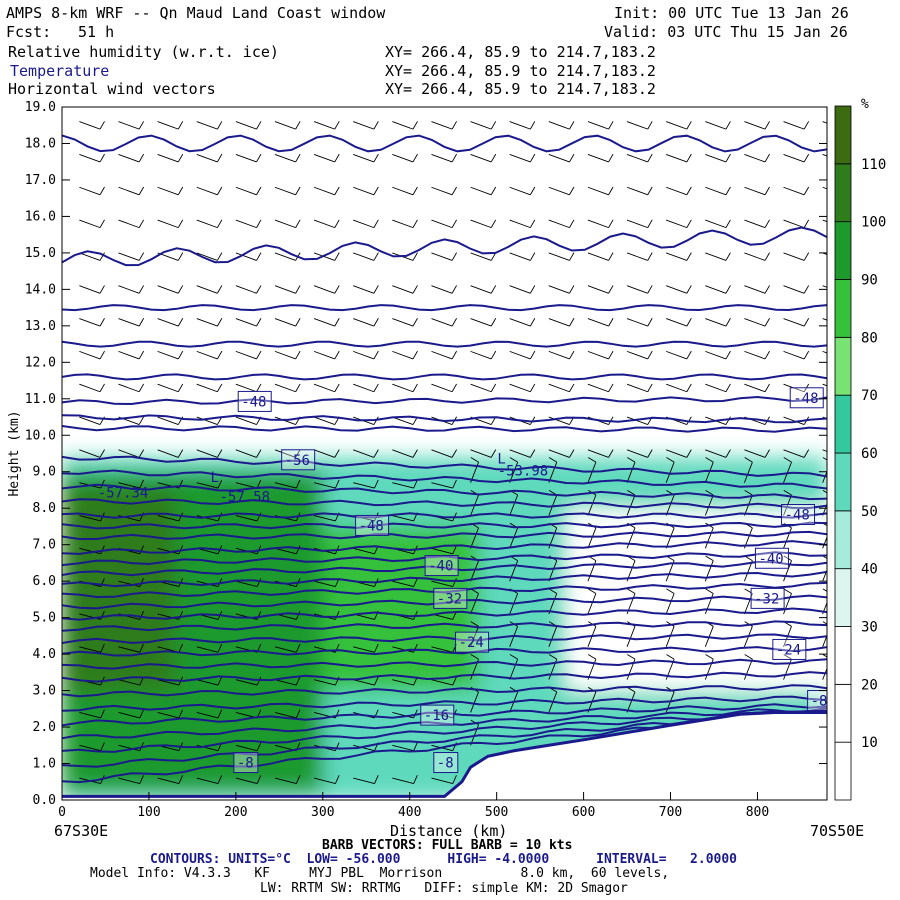 Image resolution: width=900 pixels, height=900 pixels. I want to click on contour-label: -48, so click(253, 402).